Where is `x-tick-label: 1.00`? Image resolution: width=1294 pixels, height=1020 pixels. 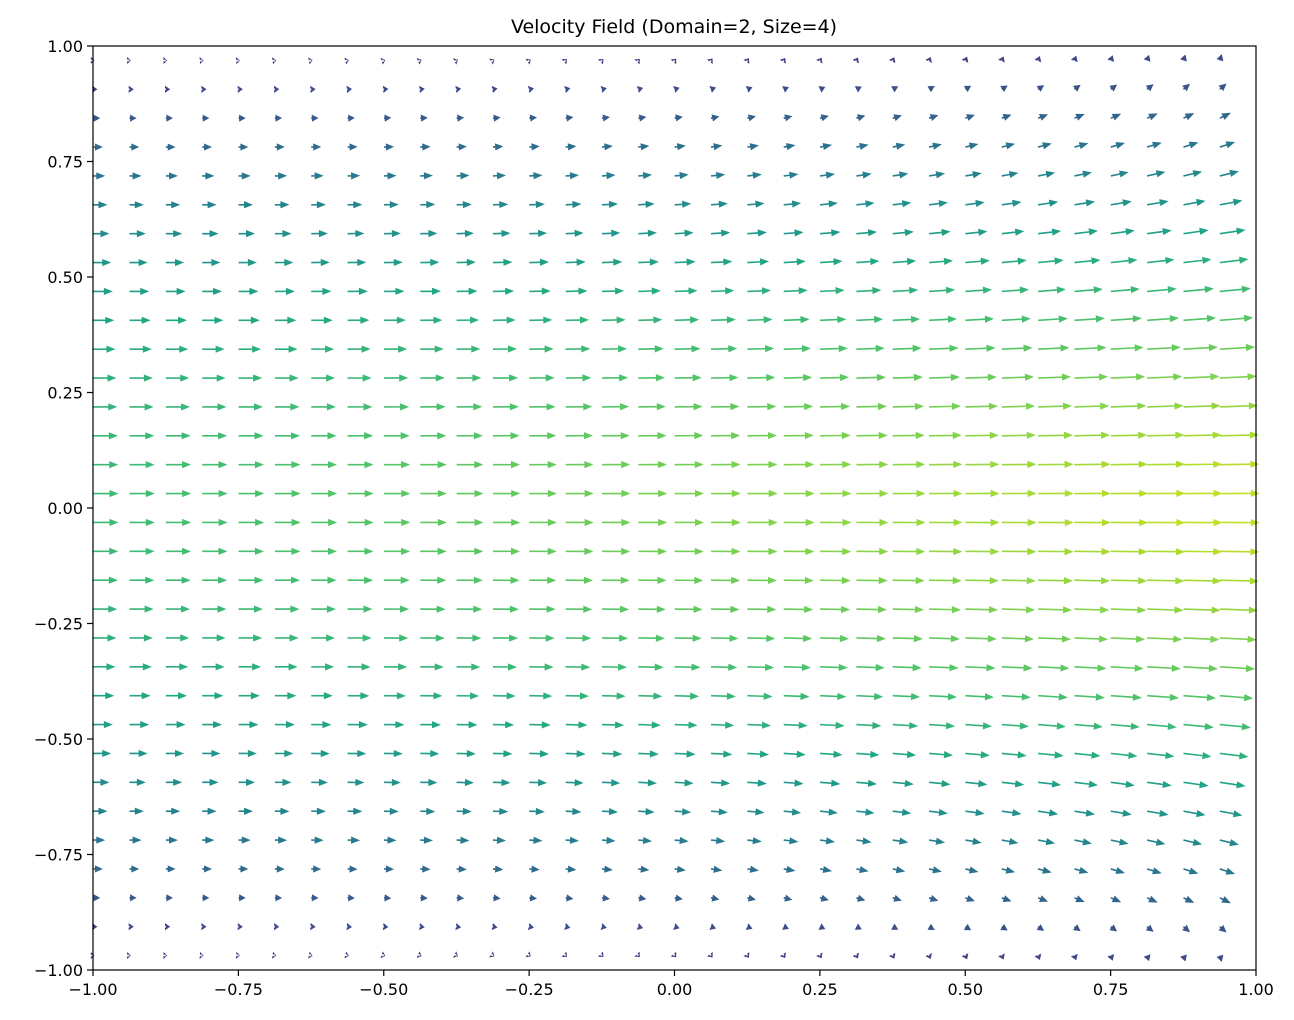
x-tick-label: 1.00 is located at coordinates (1256, 989).